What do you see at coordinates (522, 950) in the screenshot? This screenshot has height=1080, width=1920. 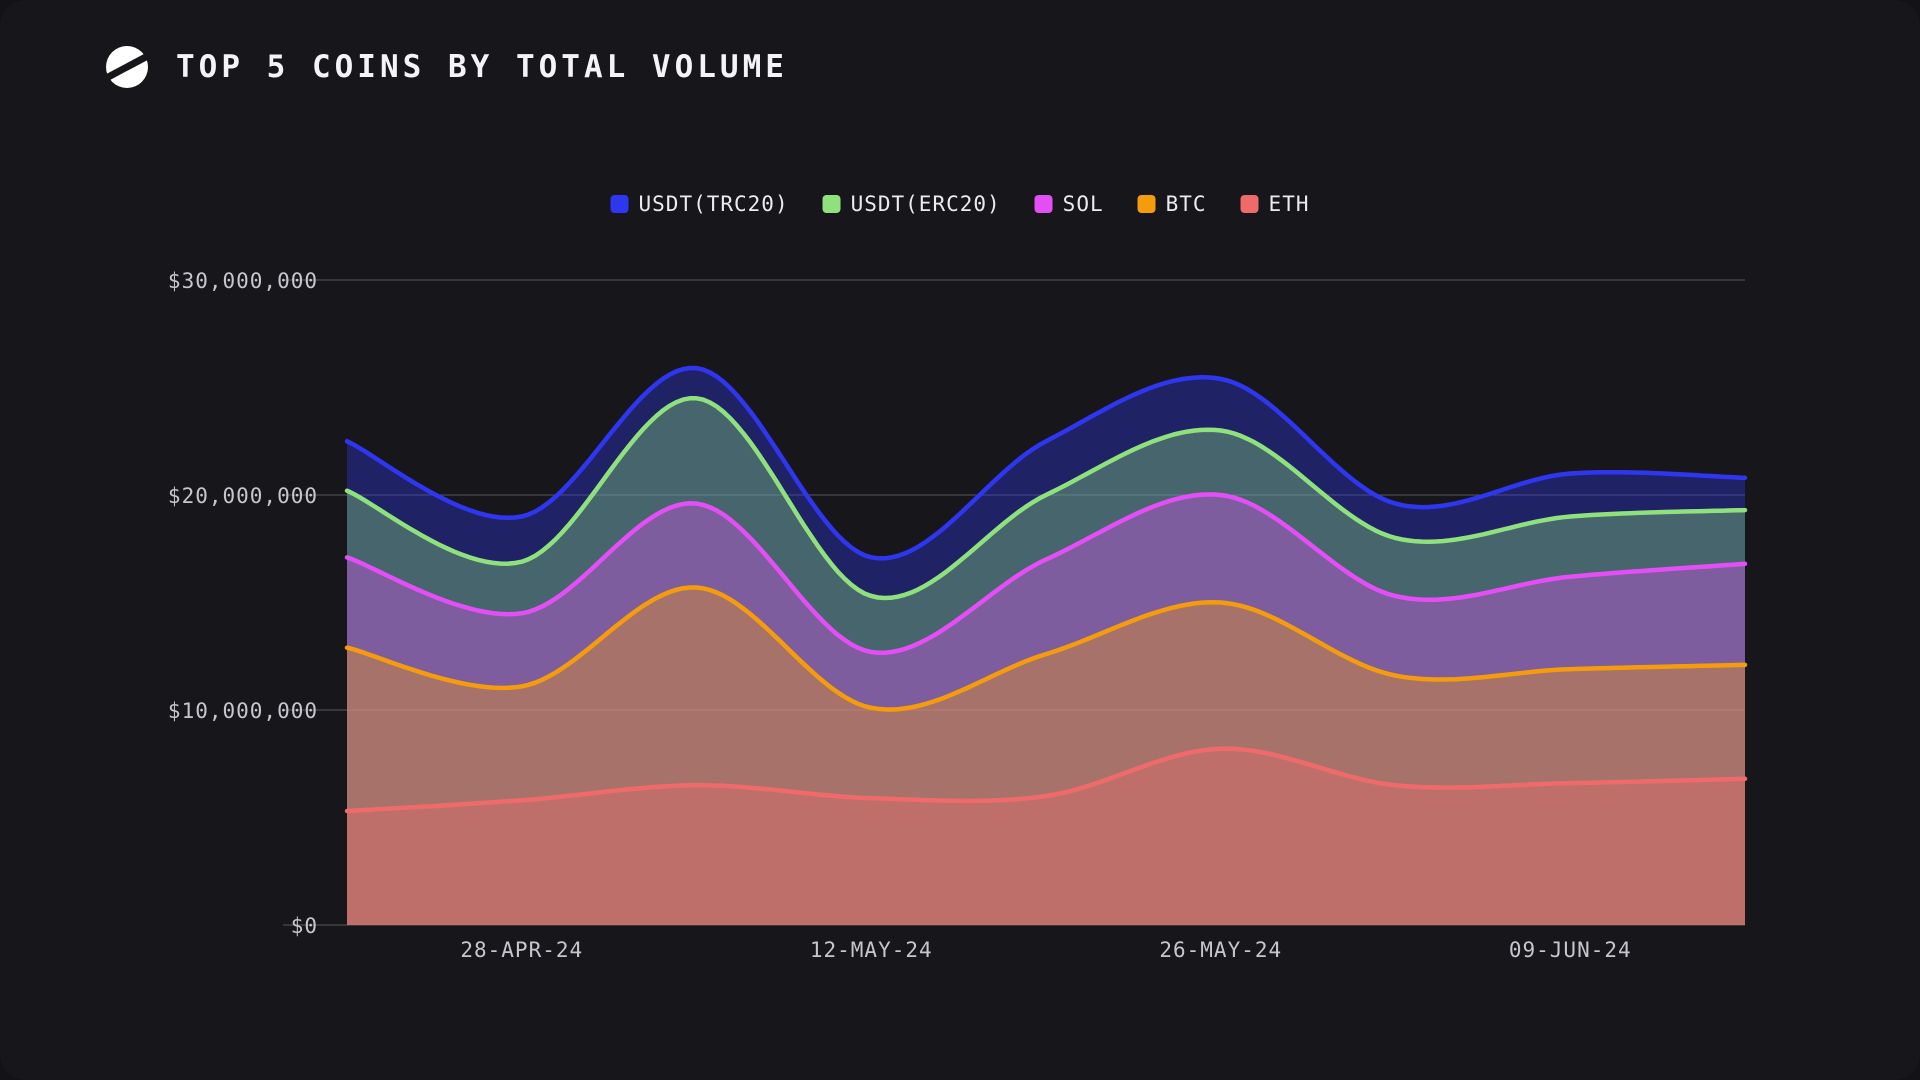 I see `x-axis-tick-1: 28-APR-24` at bounding box center [522, 950].